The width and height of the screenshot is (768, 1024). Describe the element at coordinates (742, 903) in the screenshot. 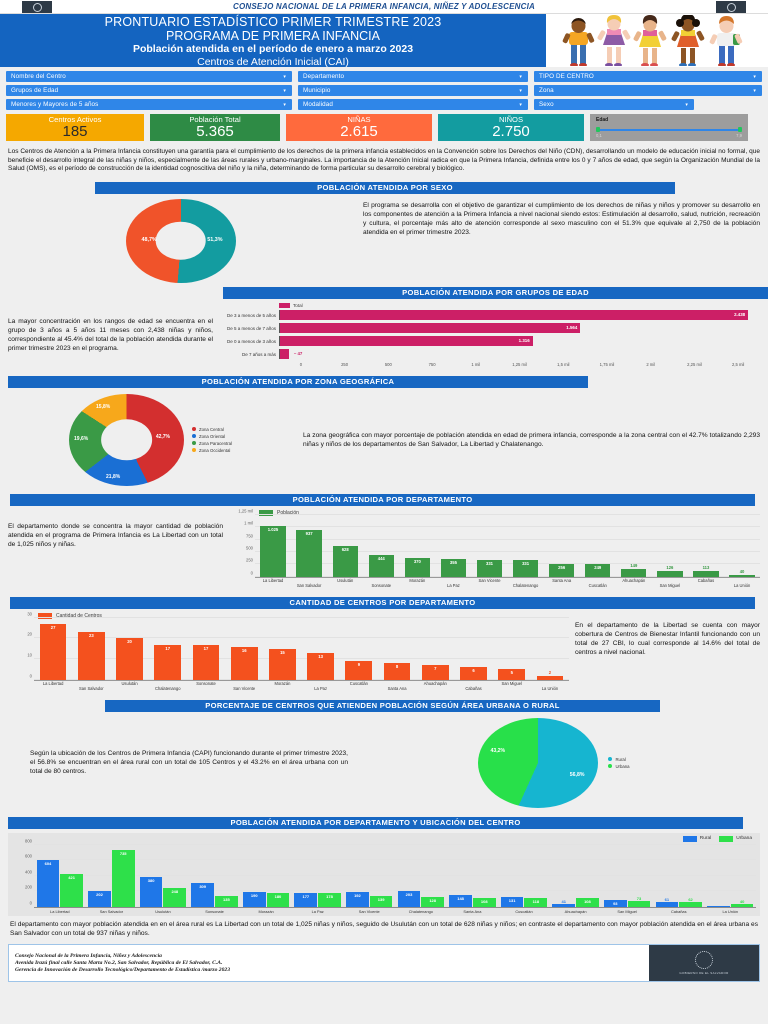

I see `depto-ubicacion-bar-urbana: 40` at that location.